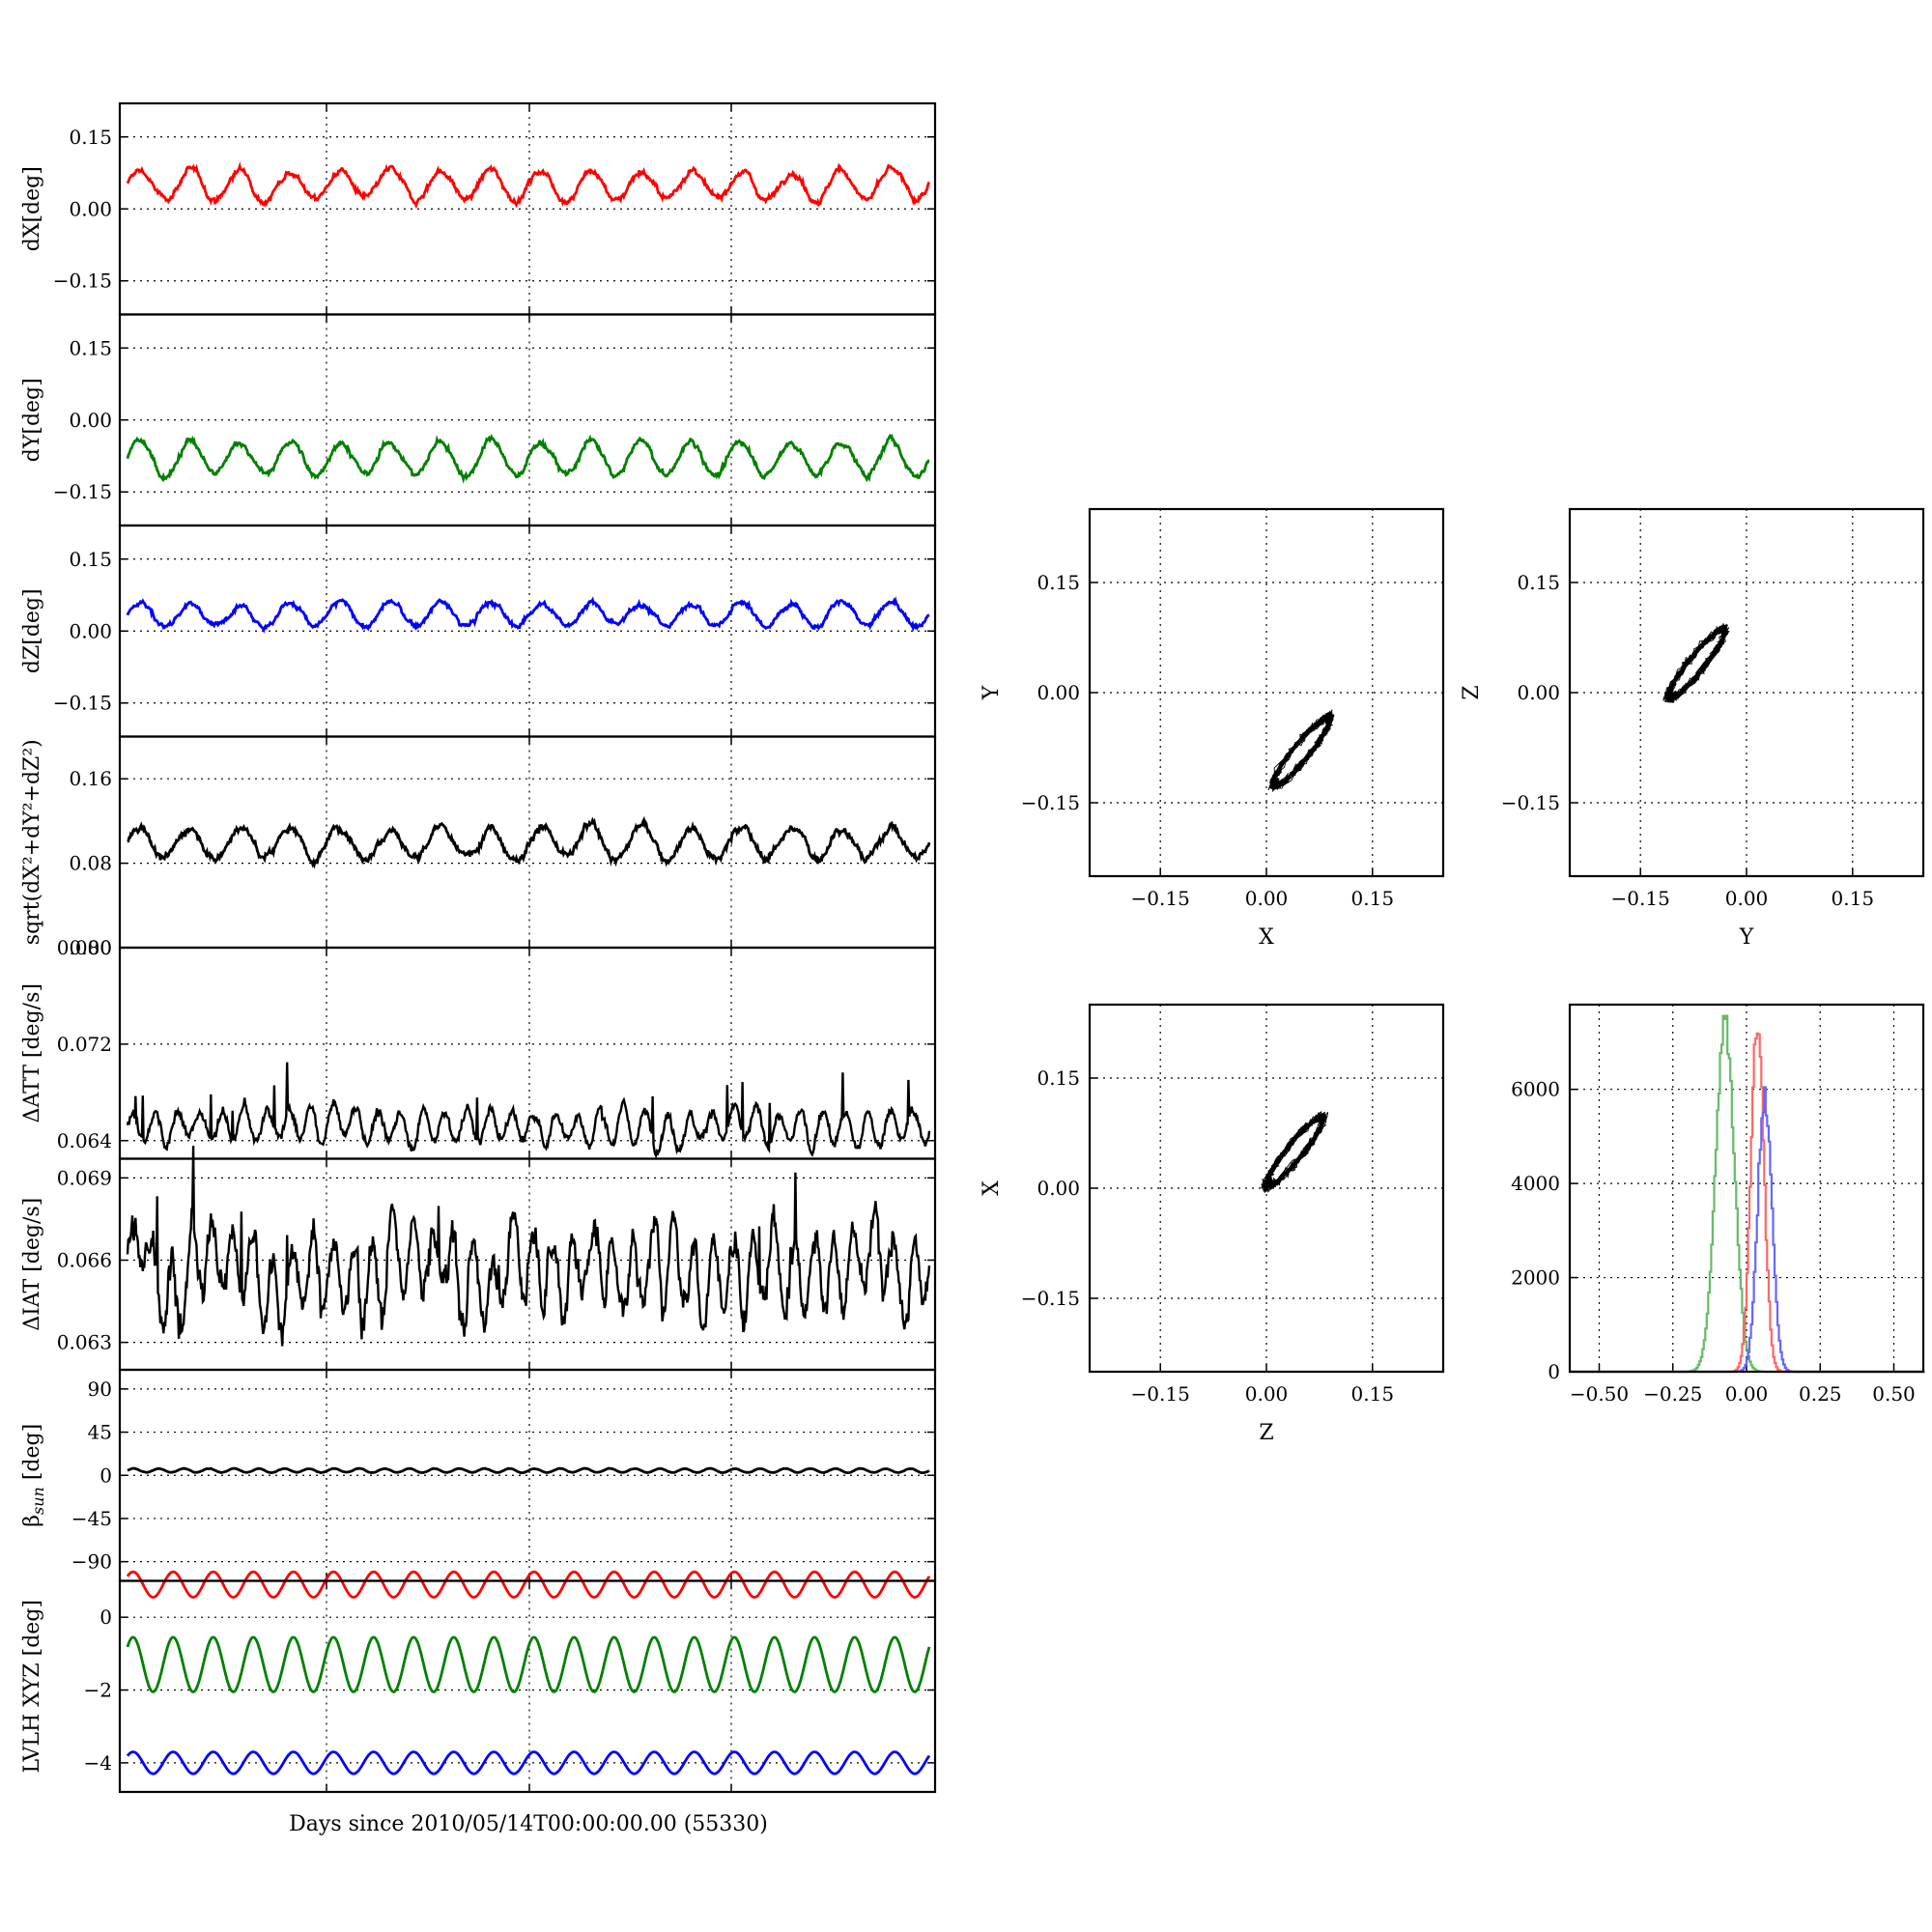 This screenshot has height=1932, width=1932. Describe the element at coordinates (1535, 1089) in the screenshot. I see `y-tick-label: 6000` at that location.